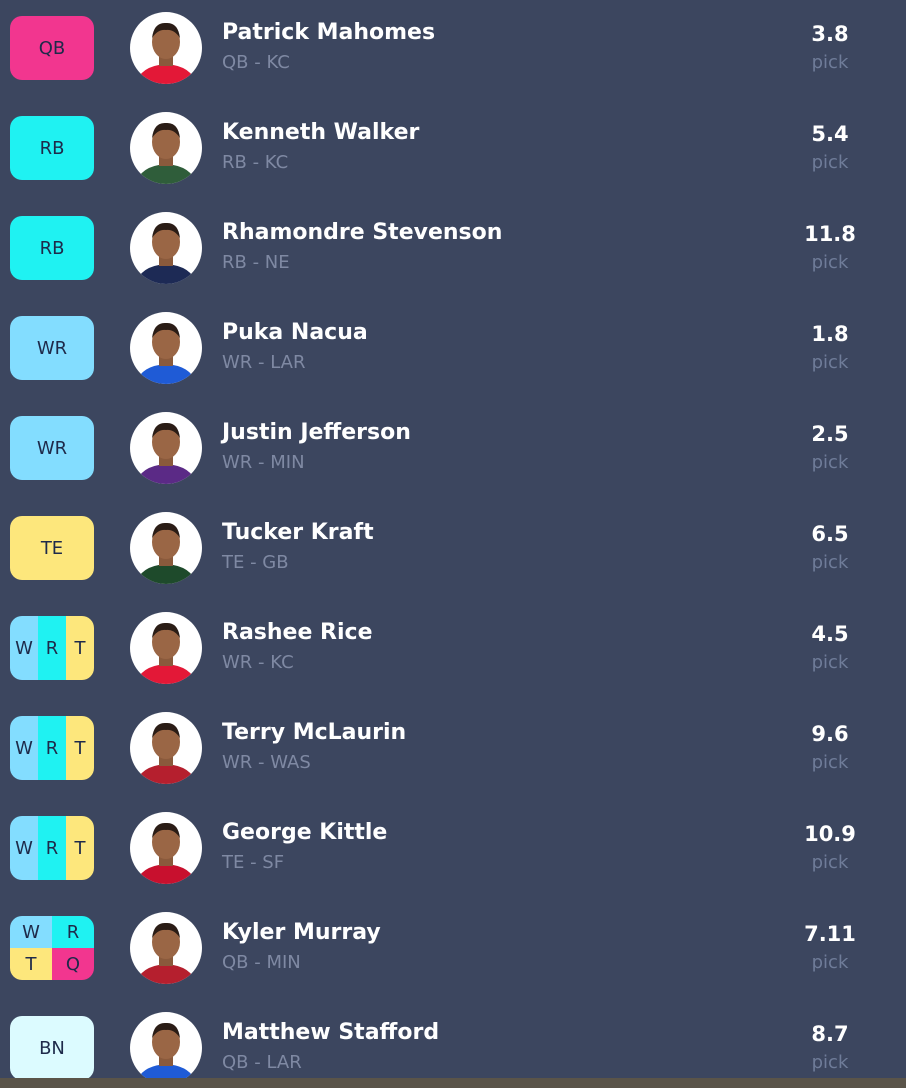 The width and height of the screenshot is (906, 1088). What do you see at coordinates (298, 532) in the screenshot?
I see `player-name: Tucker Kraft` at bounding box center [298, 532].